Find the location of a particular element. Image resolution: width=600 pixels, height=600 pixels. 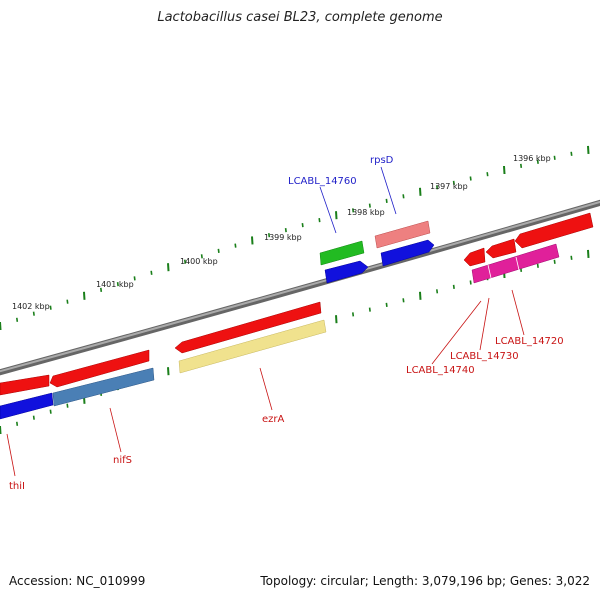

gene-LCABL_14720-red is located at coordinates (554, 230).